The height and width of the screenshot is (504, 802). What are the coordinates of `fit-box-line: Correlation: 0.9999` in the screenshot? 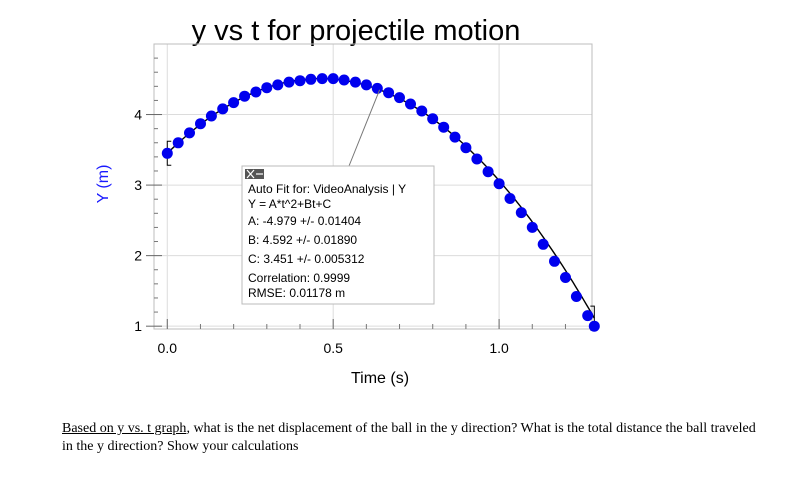 It's located at (299, 278).